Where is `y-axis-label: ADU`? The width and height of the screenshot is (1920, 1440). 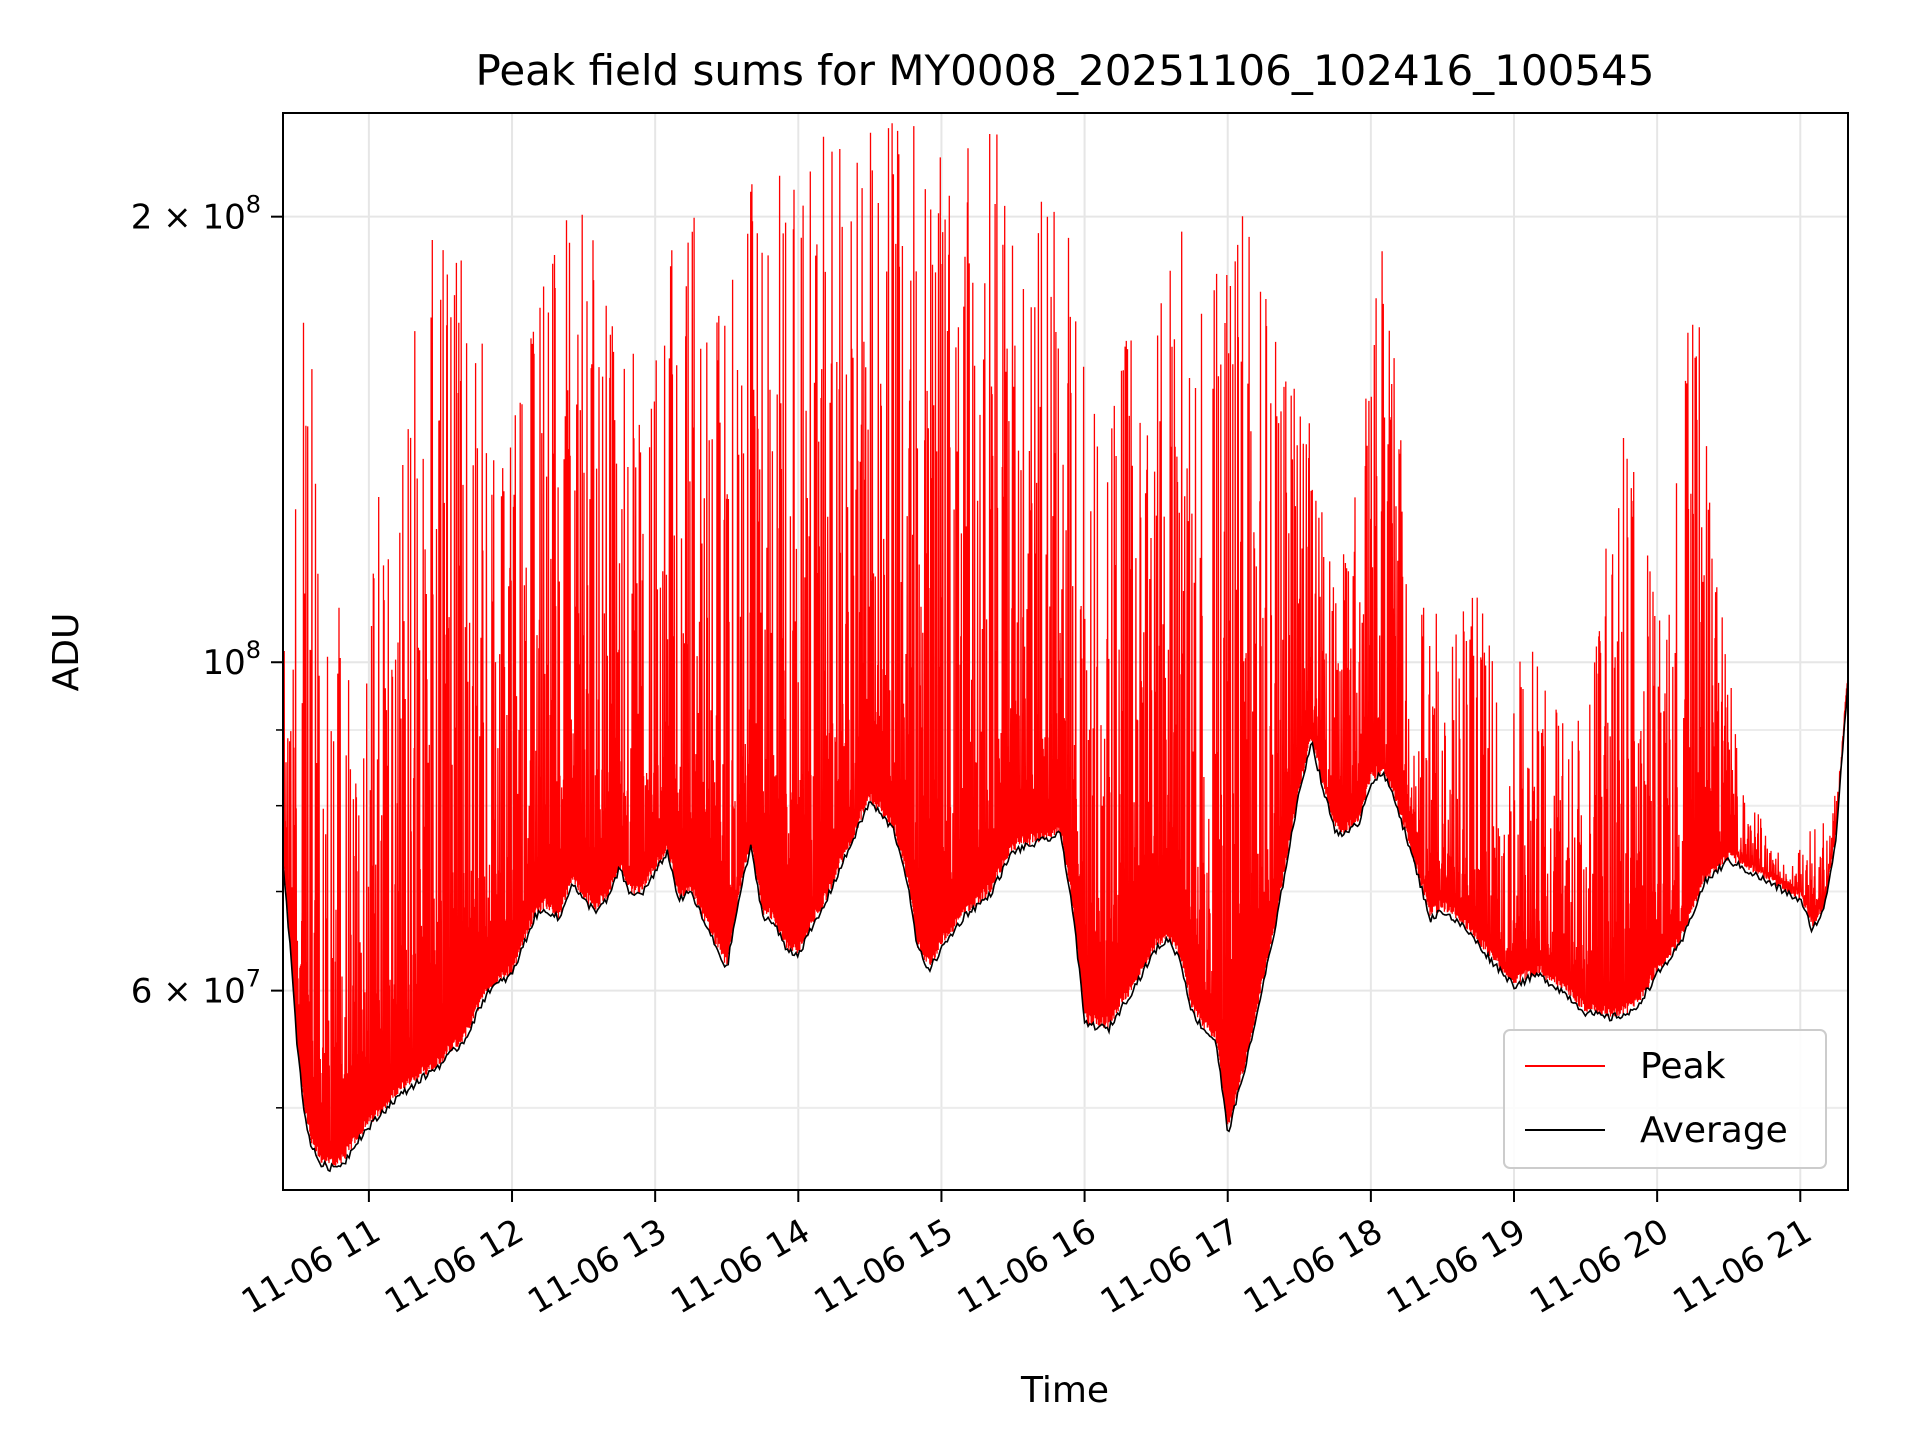
y-axis-label: ADU is located at coordinates (66, 652).